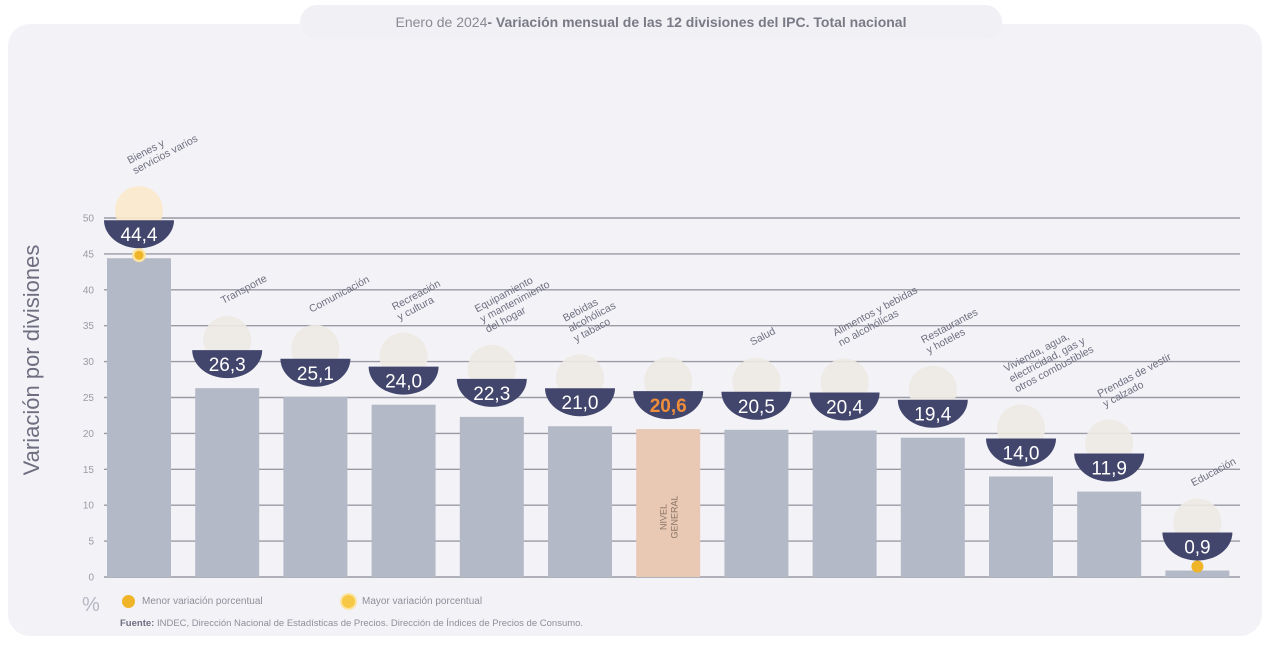 The image size is (1280, 649). Describe the element at coordinates (89, 290) in the screenshot. I see `y-tick-label: 40` at that location.